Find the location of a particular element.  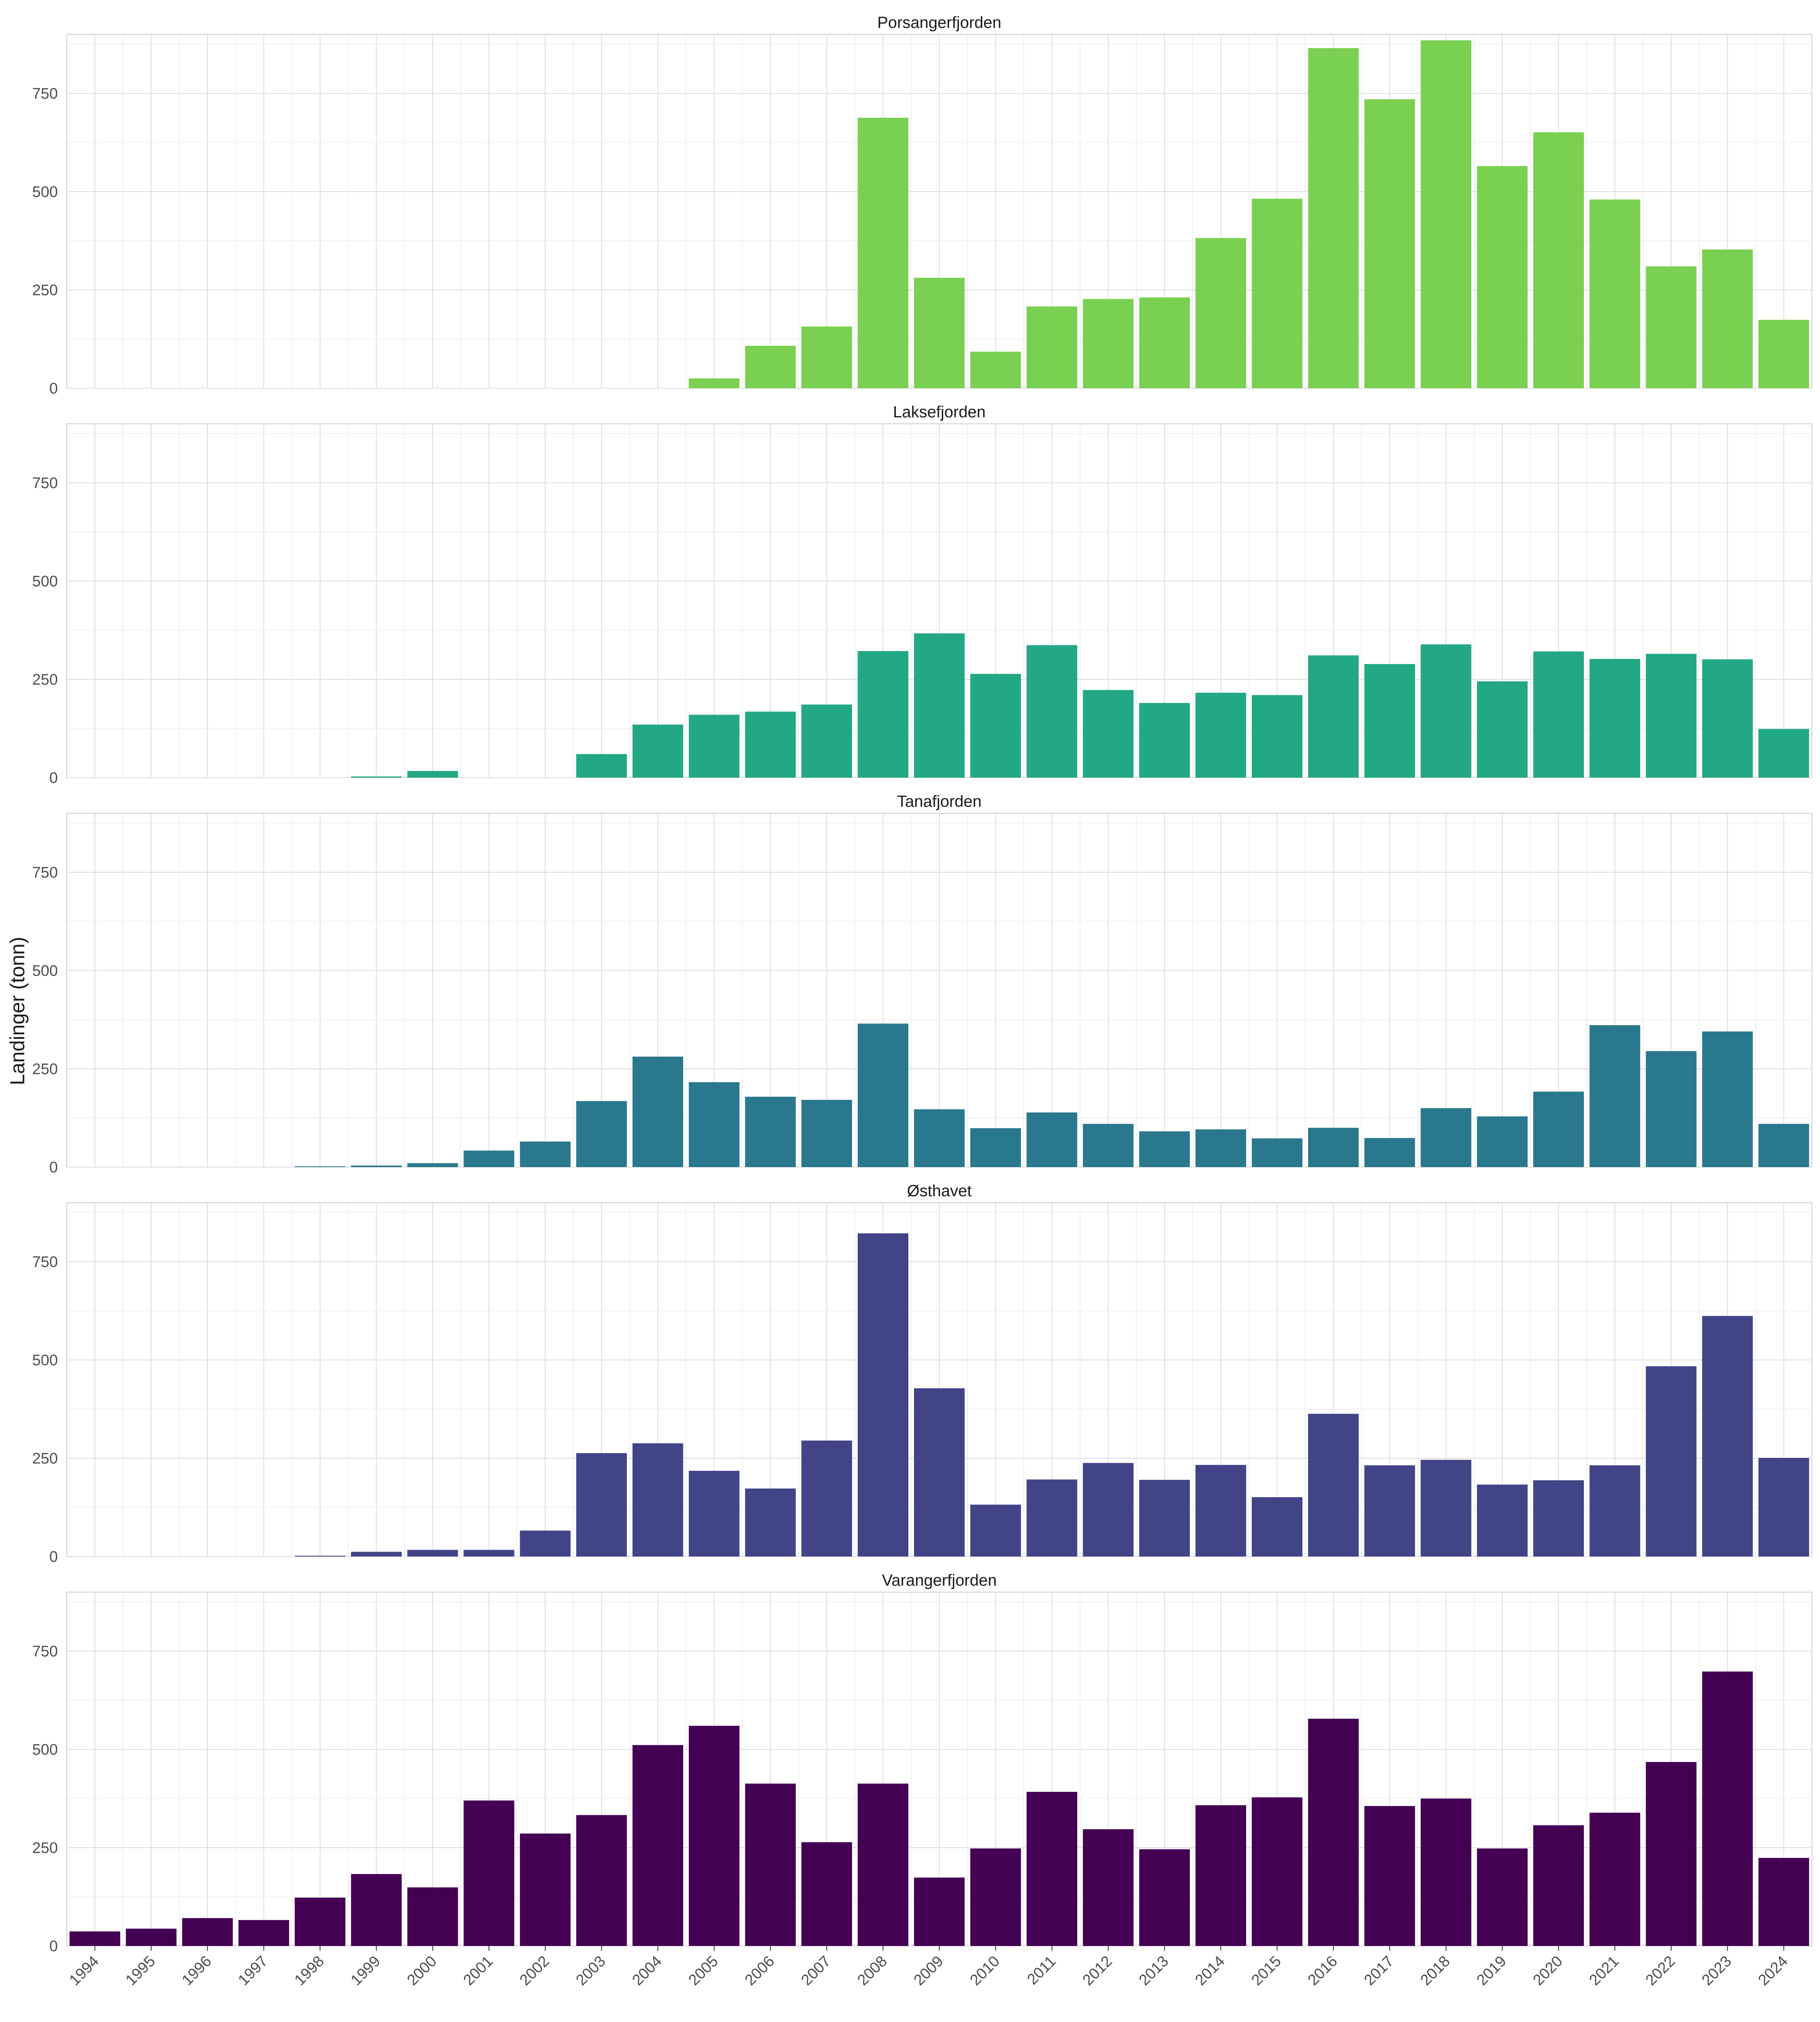

x-tick-label: 2009 is located at coordinates (928, 1971).